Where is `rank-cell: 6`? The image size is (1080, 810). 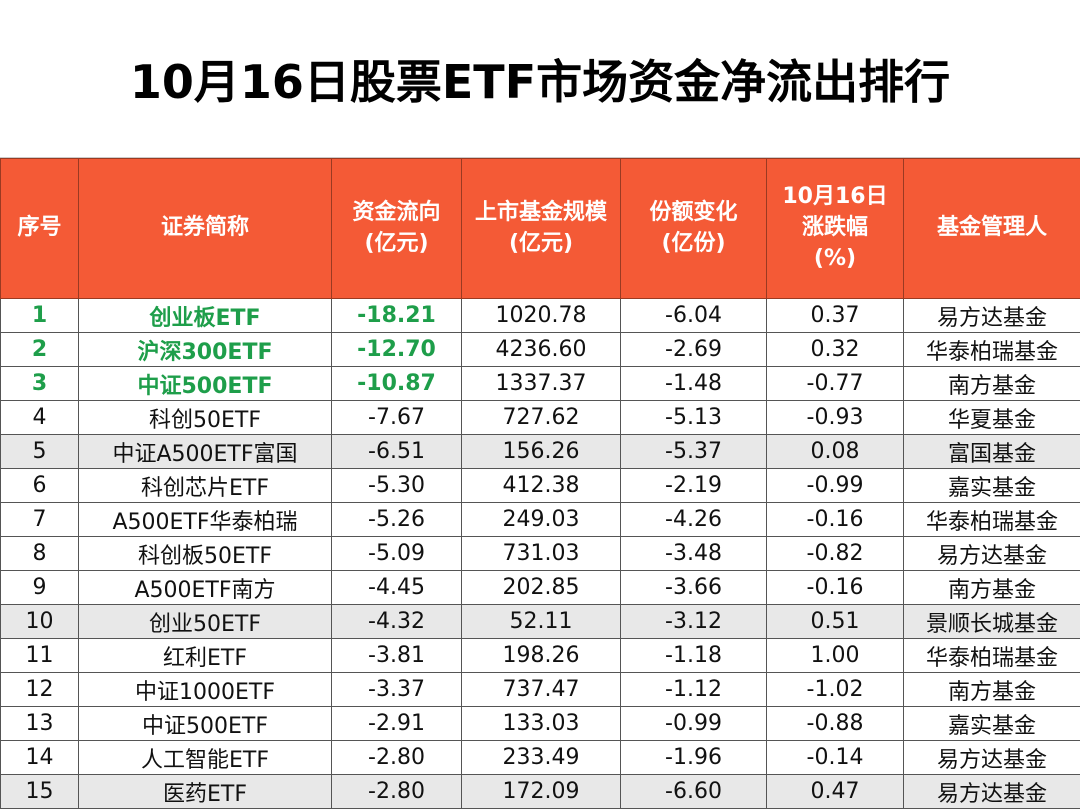 rank-cell: 6 is located at coordinates (39, 485).